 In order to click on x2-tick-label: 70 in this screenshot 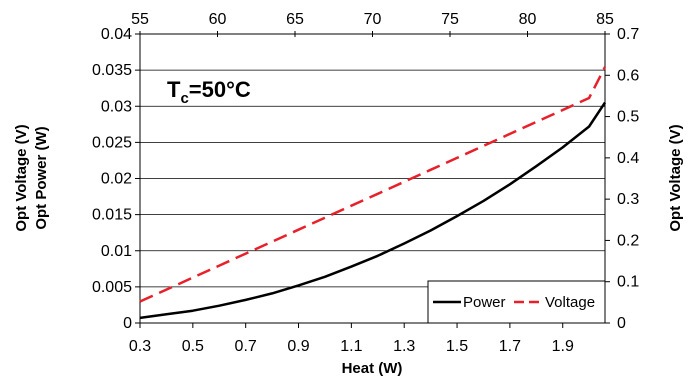, I will do `click(373, 19)`.